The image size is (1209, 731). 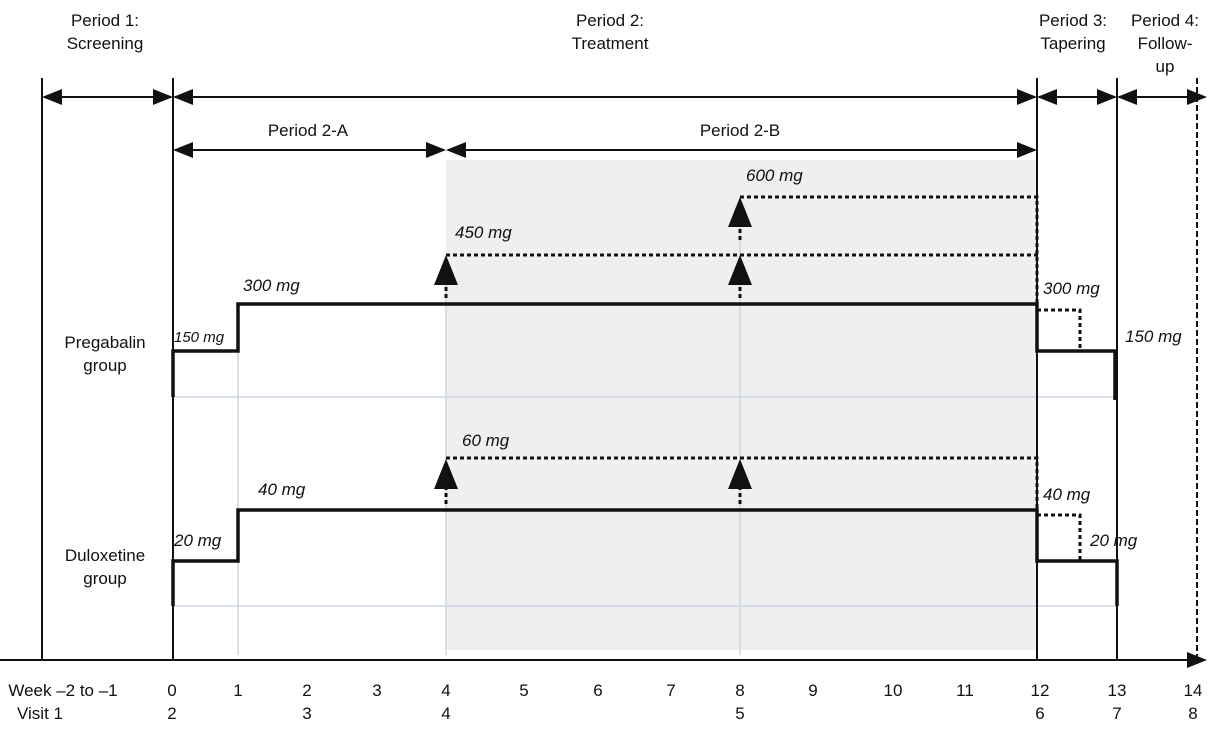 I want to click on label: 12, so click(x=1040, y=690).